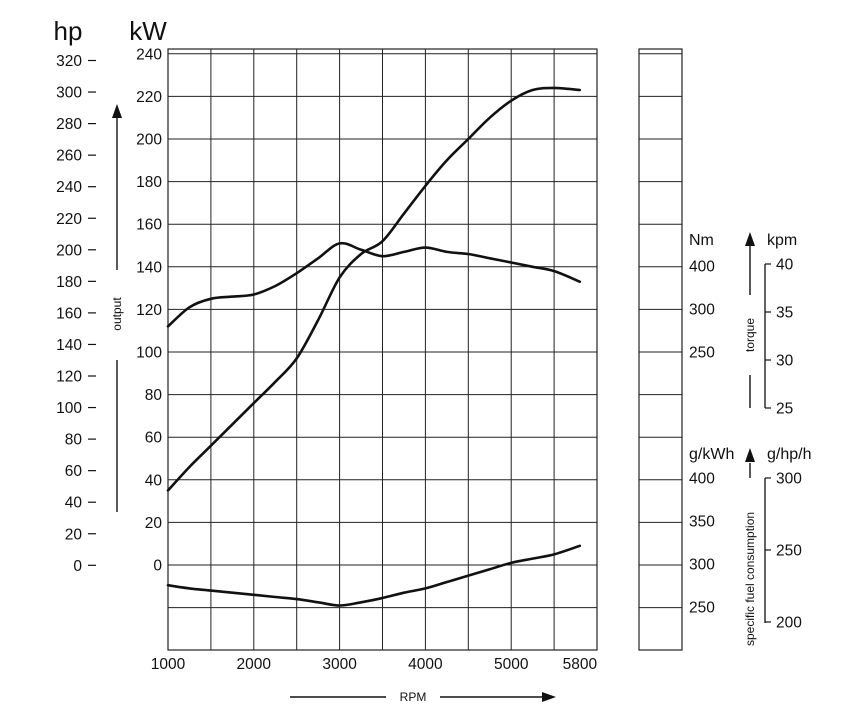  Describe the element at coordinates (711, 454) in the screenshot. I see `gkwh-unit-label: g/kWh` at that location.